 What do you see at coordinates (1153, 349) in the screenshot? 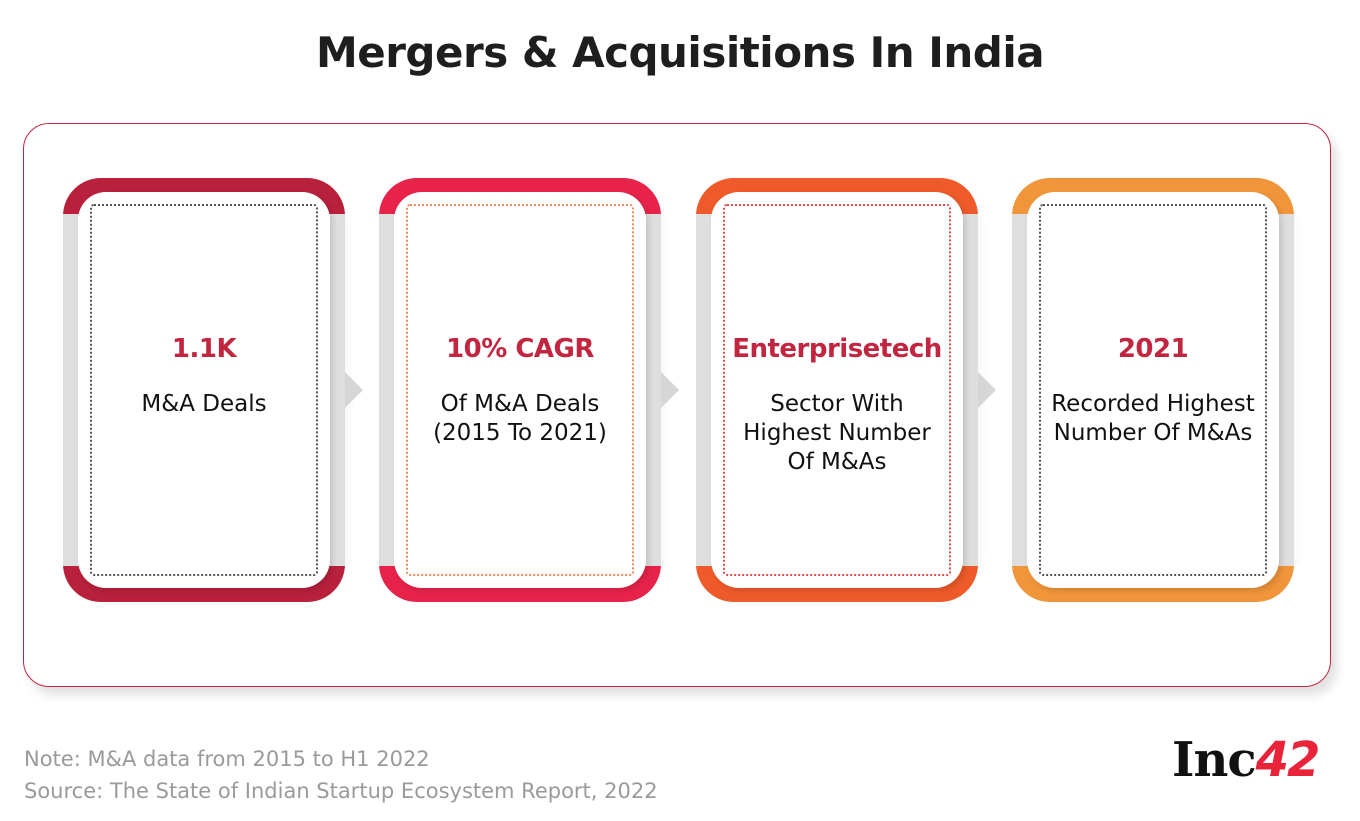
I see `stat-value: 2021` at bounding box center [1153, 349].